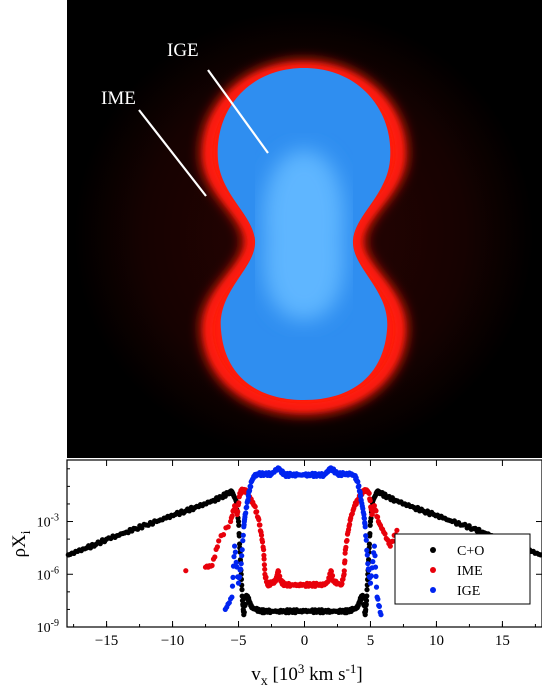  I want to click on x-axis-label-exponent-2: -1, so click(351, 668).